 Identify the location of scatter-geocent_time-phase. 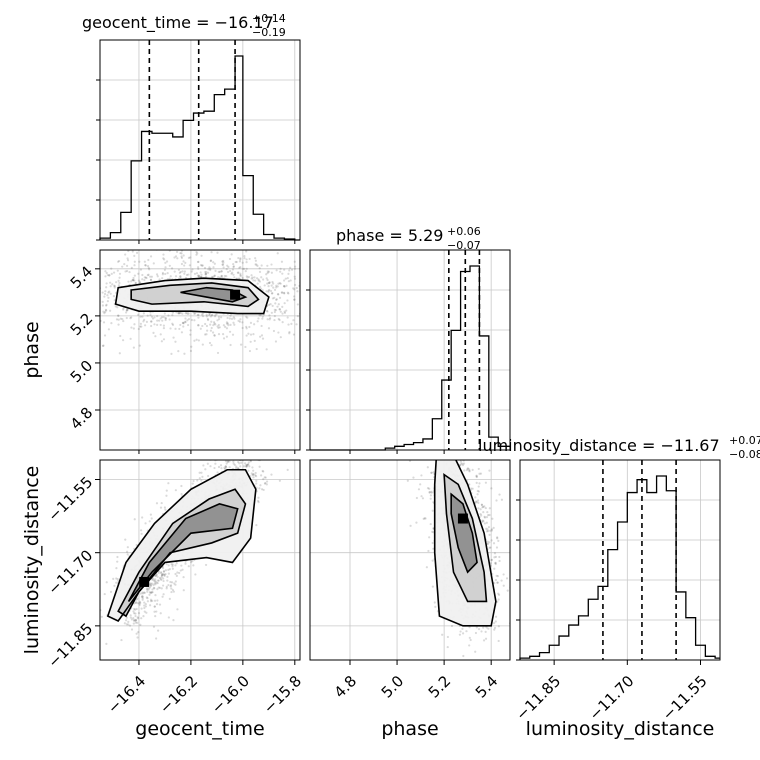
(200, 303).